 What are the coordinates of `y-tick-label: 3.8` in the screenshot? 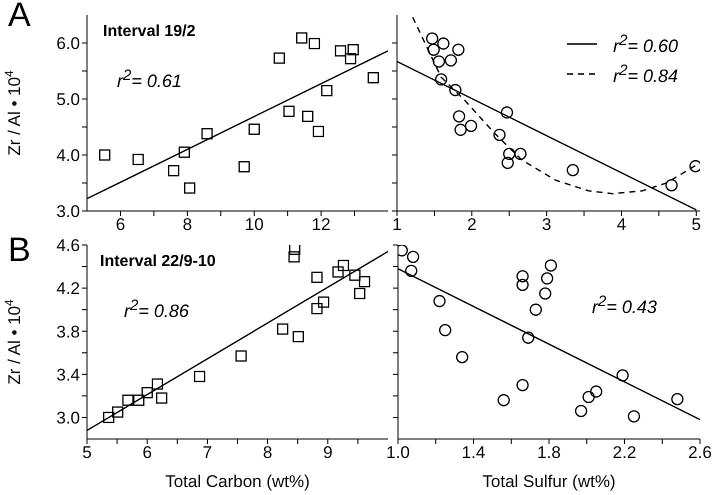 It's located at (68, 332).